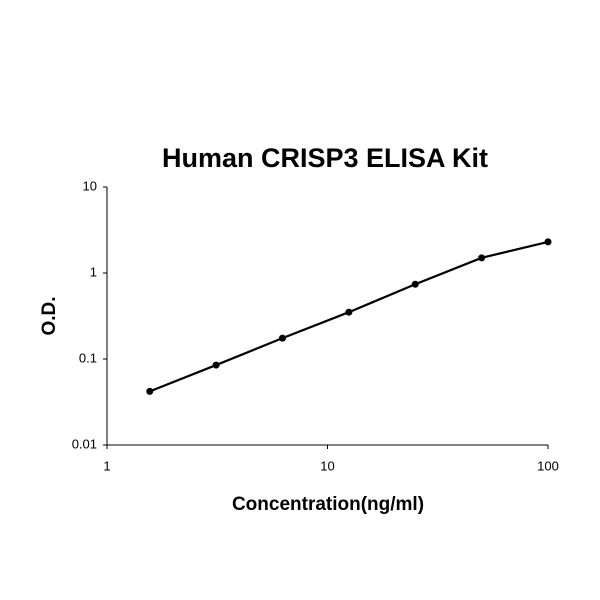 This screenshot has height=600, width=600. What do you see at coordinates (90, 185) in the screenshot?
I see `y-tick-label: 10` at bounding box center [90, 185].